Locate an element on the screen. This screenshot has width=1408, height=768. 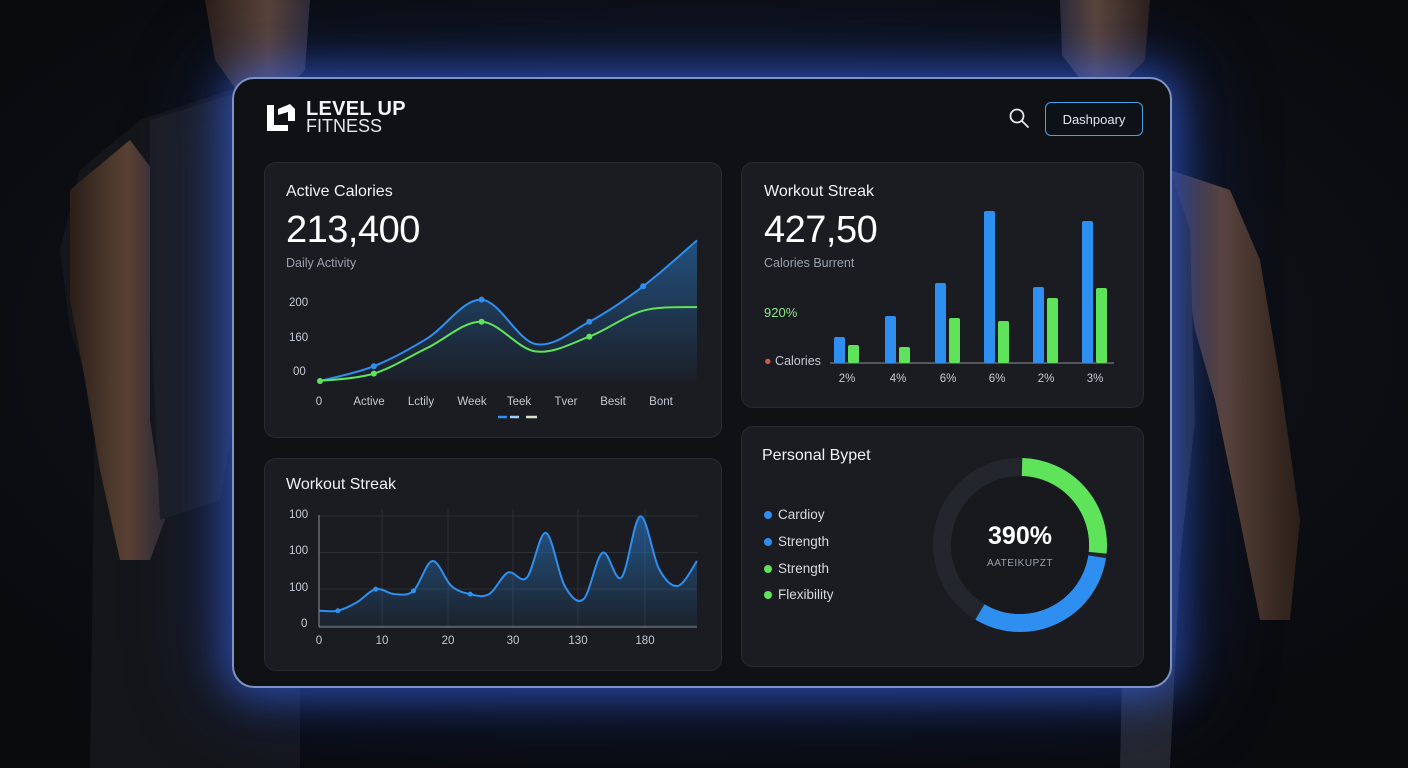
x-tick-label: Week is located at coordinates (472, 402).